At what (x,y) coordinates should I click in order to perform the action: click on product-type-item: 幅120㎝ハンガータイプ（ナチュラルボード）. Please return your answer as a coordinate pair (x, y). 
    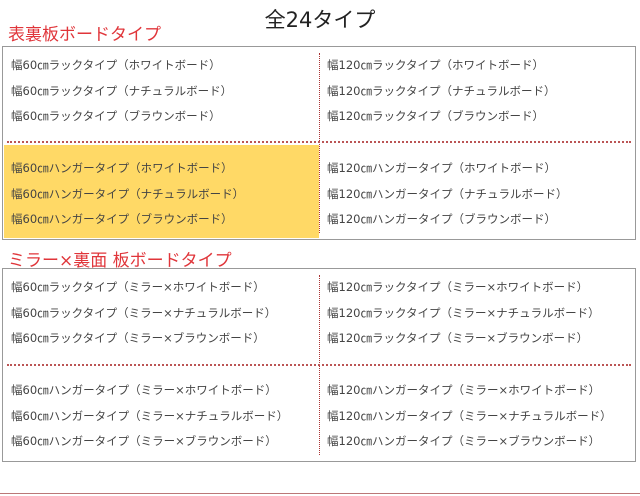
    Looking at the image, I should click on (447, 193).